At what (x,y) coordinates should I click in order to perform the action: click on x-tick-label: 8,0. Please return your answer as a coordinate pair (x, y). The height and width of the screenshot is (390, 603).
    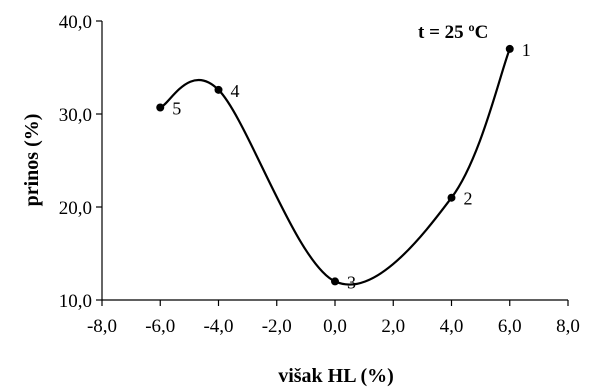
    Looking at the image, I should click on (568, 326).